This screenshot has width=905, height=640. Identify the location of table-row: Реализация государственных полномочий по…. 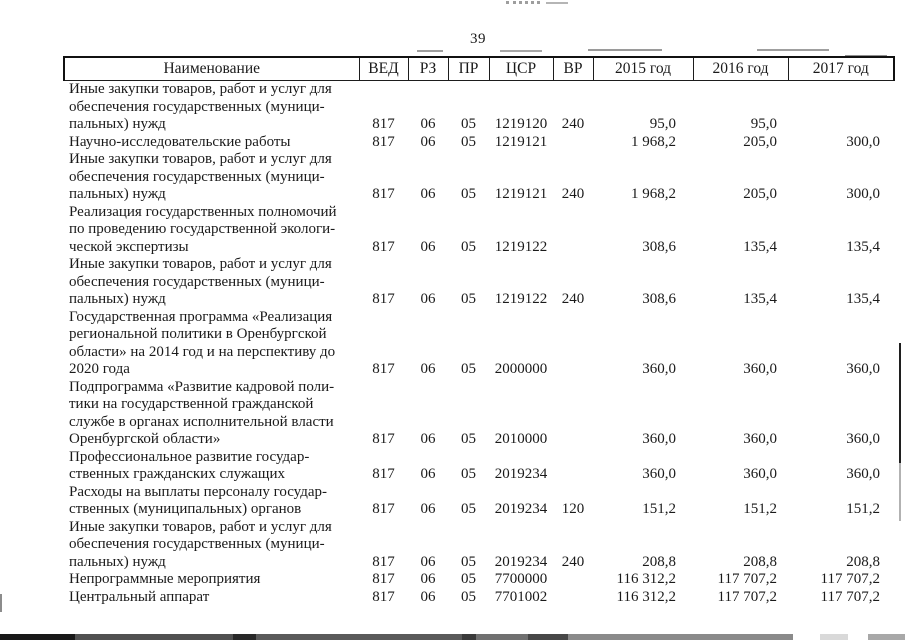
(479, 230).